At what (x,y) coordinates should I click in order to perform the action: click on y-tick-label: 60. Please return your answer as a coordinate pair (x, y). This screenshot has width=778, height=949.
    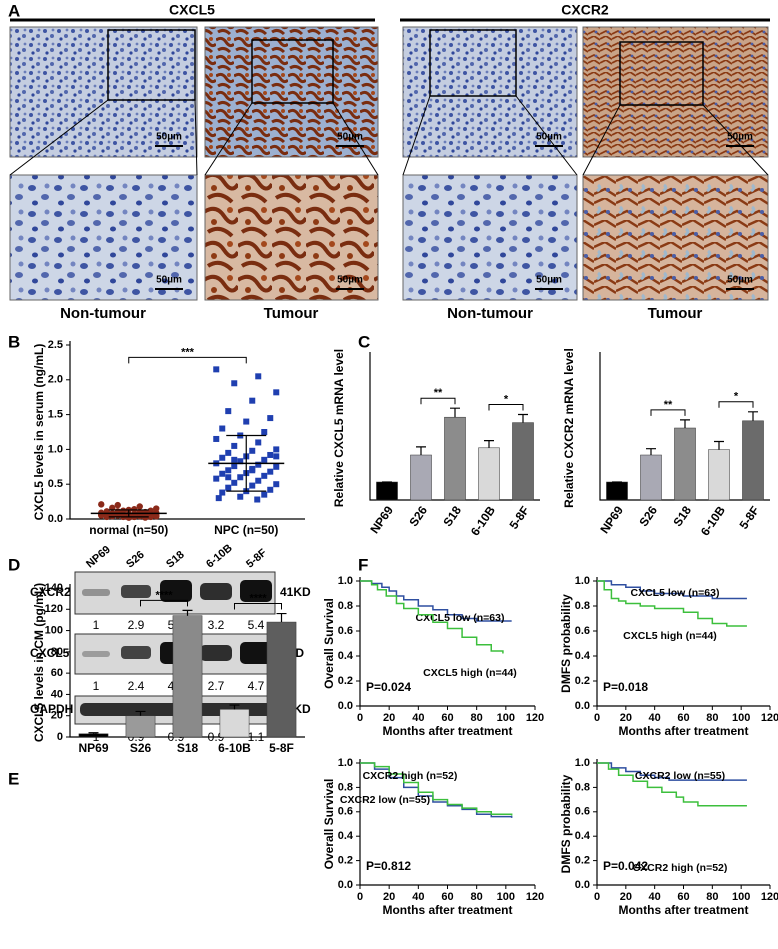
    Looking at the image, I should click on (57, 673).